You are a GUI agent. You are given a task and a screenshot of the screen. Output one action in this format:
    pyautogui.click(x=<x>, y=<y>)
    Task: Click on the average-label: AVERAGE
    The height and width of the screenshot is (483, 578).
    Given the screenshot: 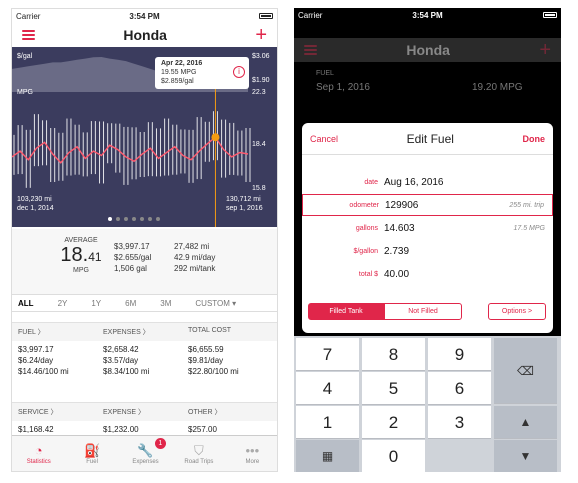 What is the action you would take?
    pyautogui.click(x=81, y=240)
    